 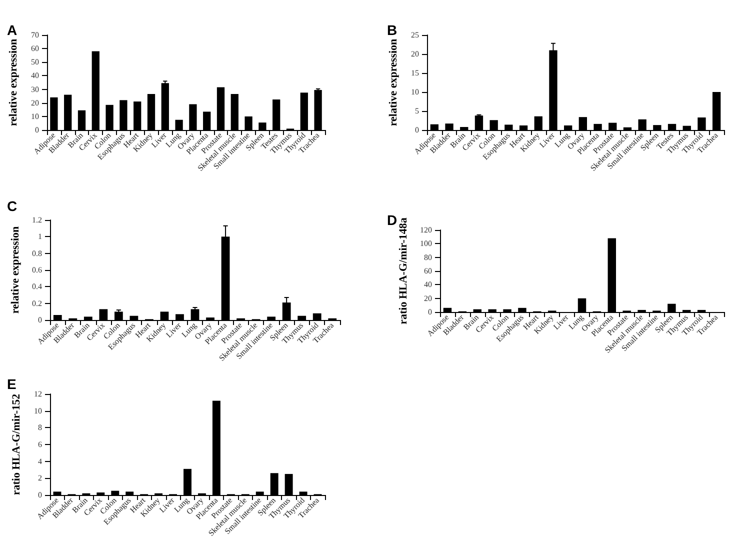 What do you see at coordinates (392, 30) in the screenshot?
I see `chart-title: B` at bounding box center [392, 30].